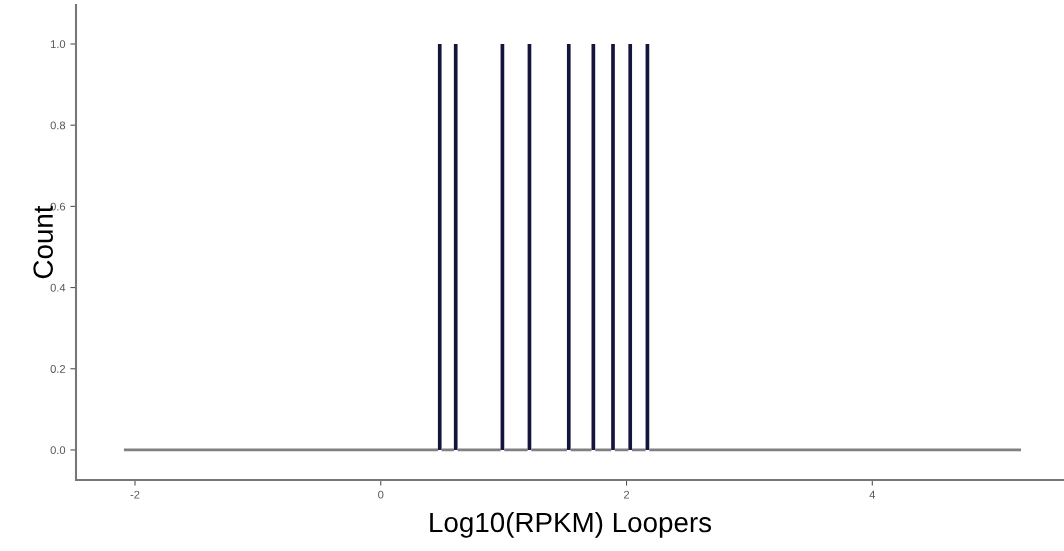  What do you see at coordinates (58, 44) in the screenshot?
I see `y-tick-label: 1.0` at bounding box center [58, 44].